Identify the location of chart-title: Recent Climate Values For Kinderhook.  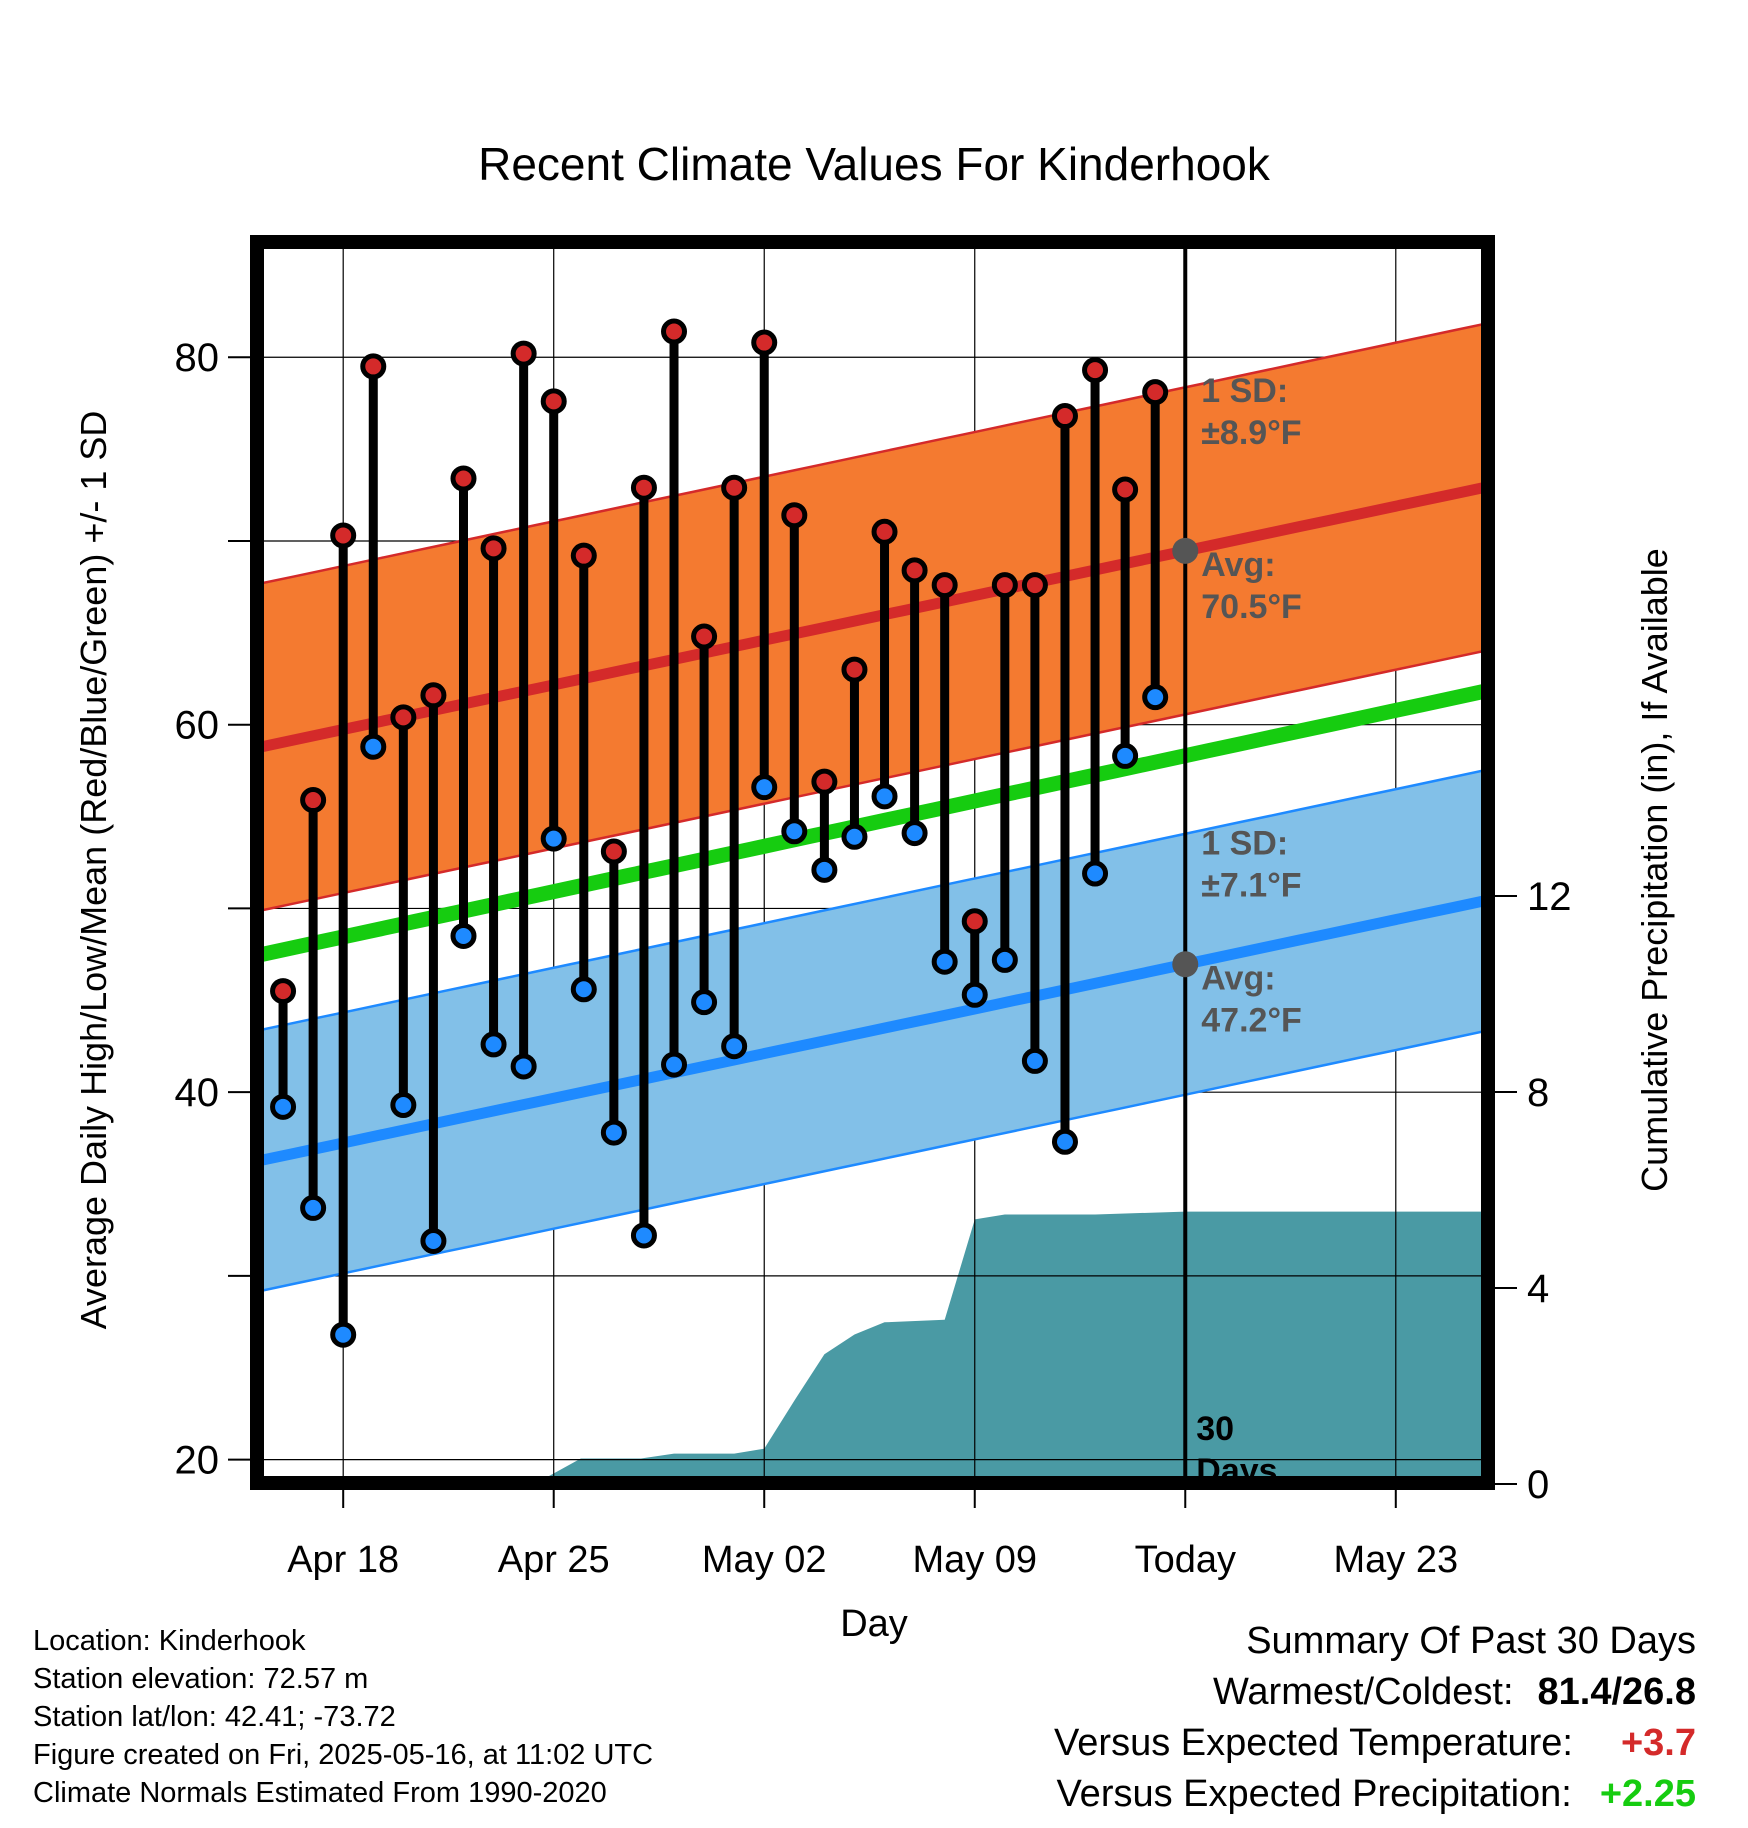
(874, 164).